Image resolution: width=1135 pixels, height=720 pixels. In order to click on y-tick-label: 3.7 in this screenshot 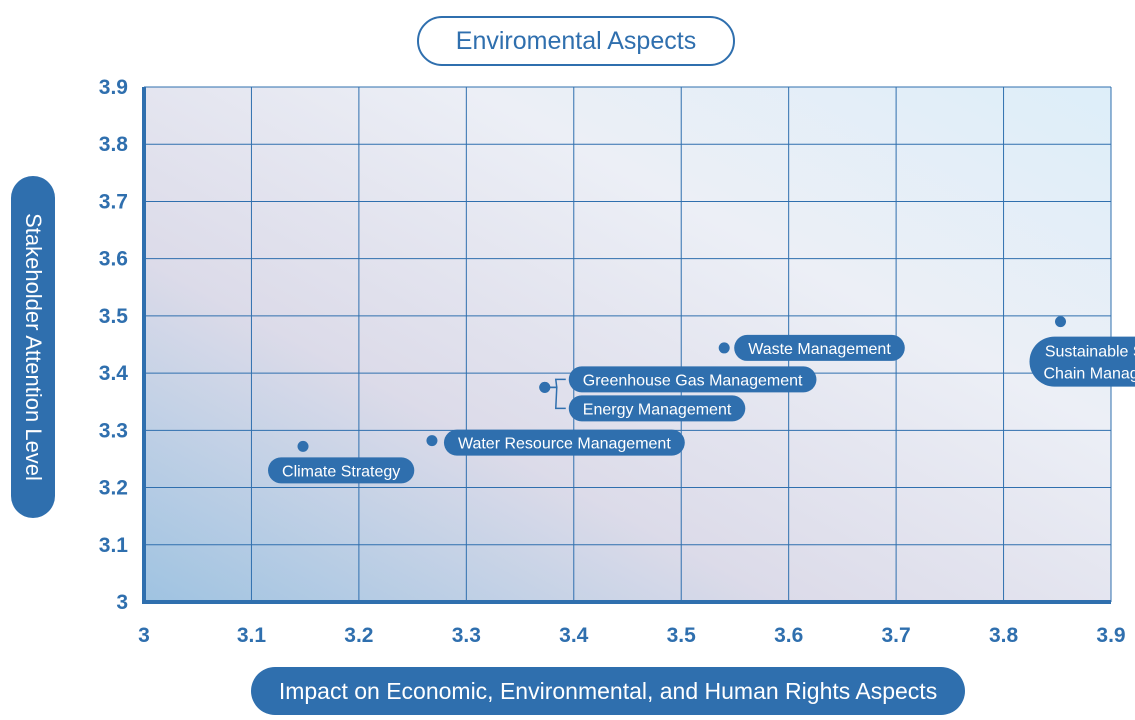, I will do `click(113, 201)`.